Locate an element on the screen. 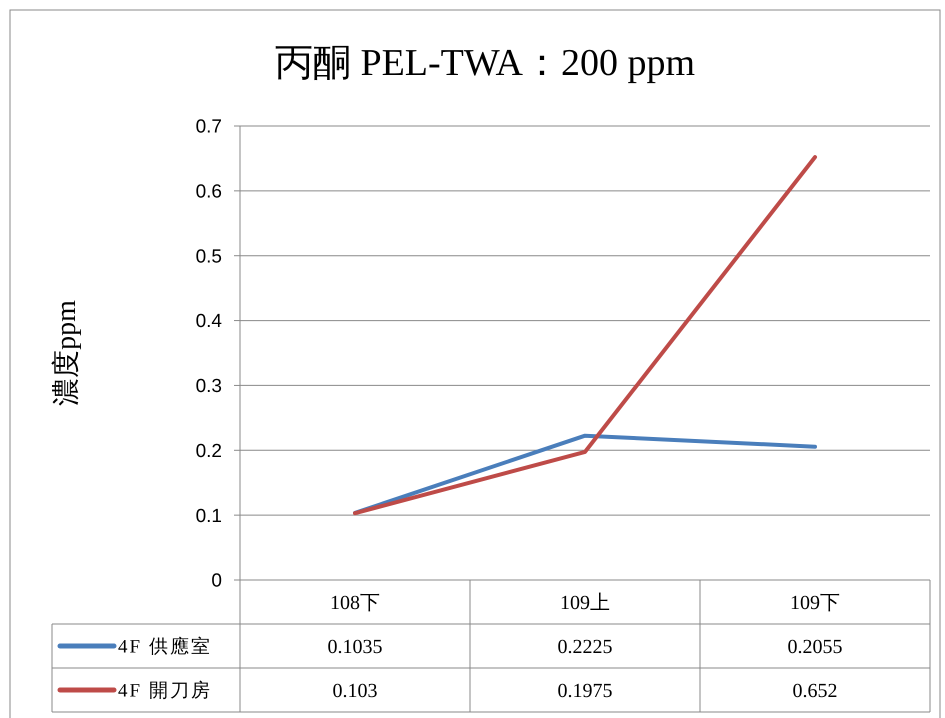  data-label: 0.1975 is located at coordinates (585, 691).